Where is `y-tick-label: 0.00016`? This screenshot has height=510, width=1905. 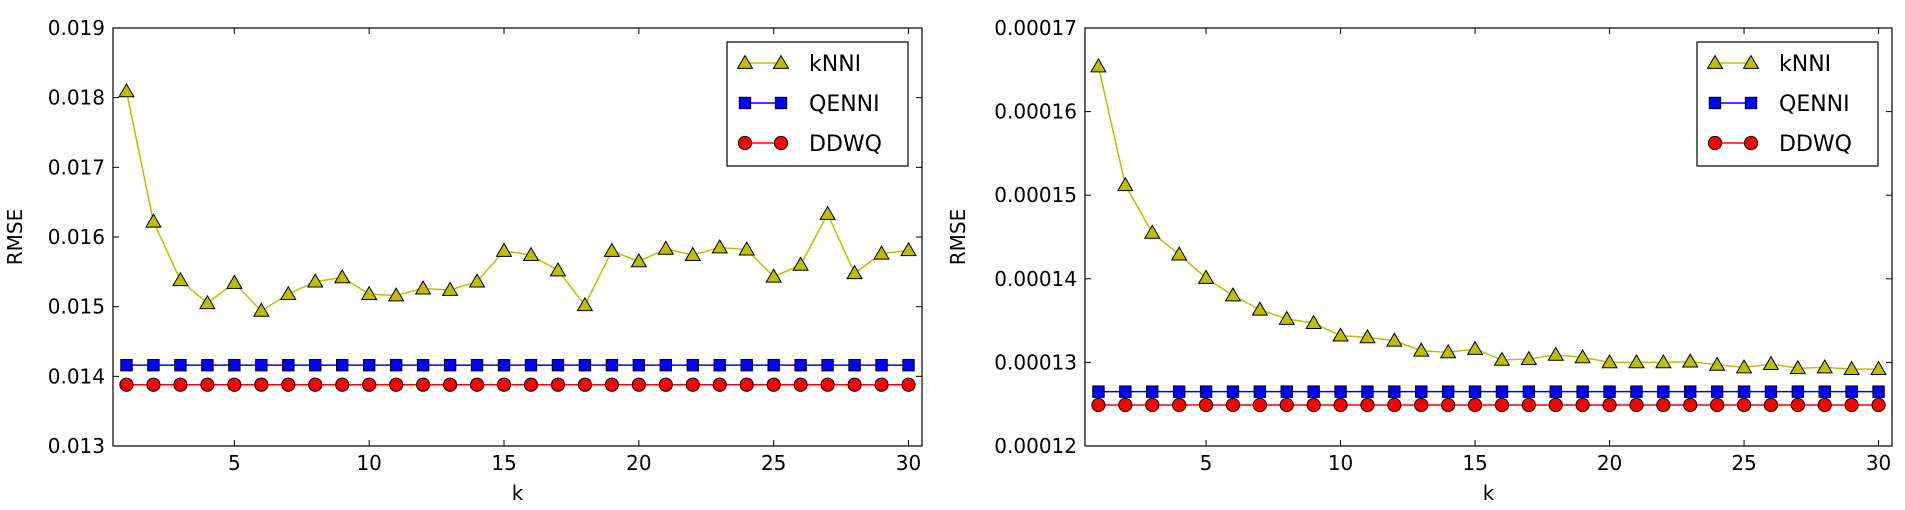
y-tick-label: 0.00016 is located at coordinates (1035, 112).